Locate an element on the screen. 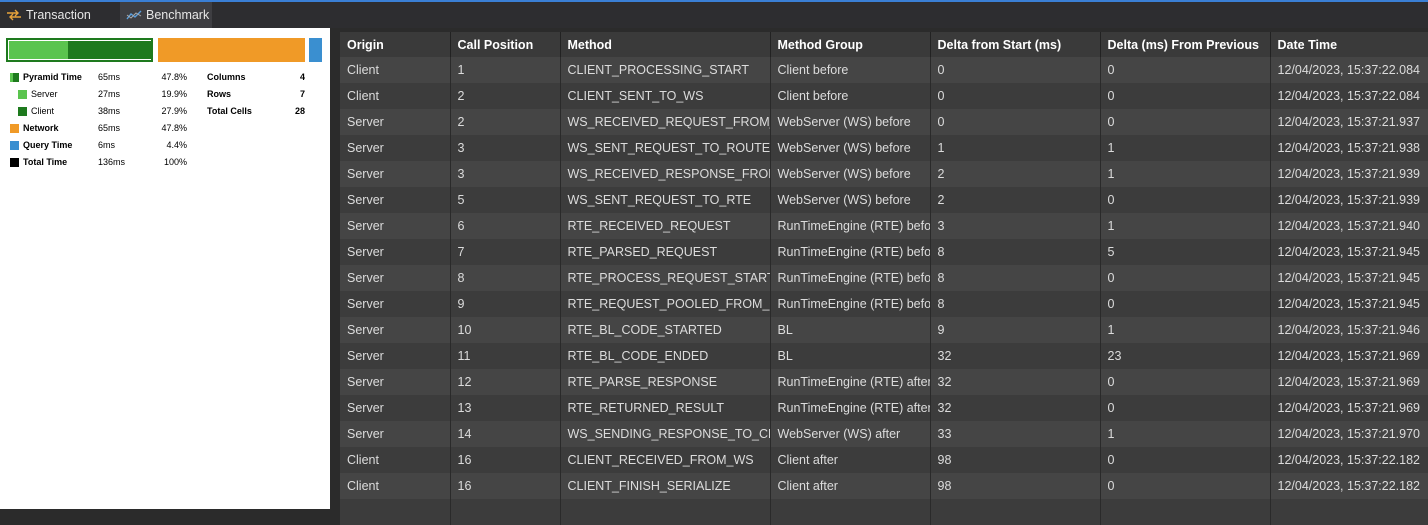 The image size is (1428, 525). table-cell: 12/04/2023, 15:37:21.969 is located at coordinates (1349, 356).